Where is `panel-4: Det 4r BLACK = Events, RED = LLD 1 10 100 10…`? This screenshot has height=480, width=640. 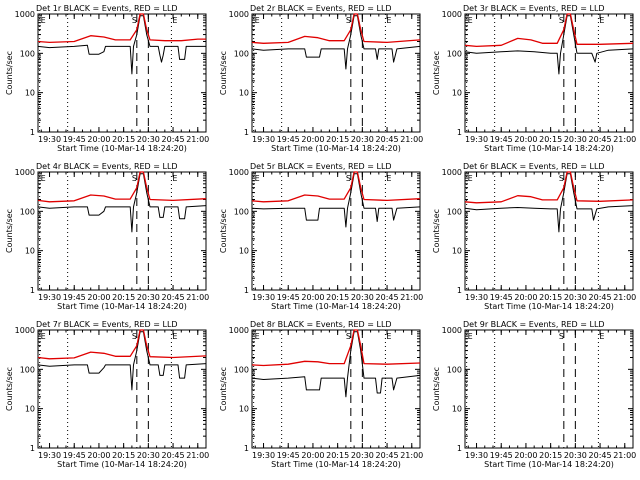
panel-4: Det 4r BLACK = Events, RED = LLD 1 10 100 10… is located at coordinates (107, 236).